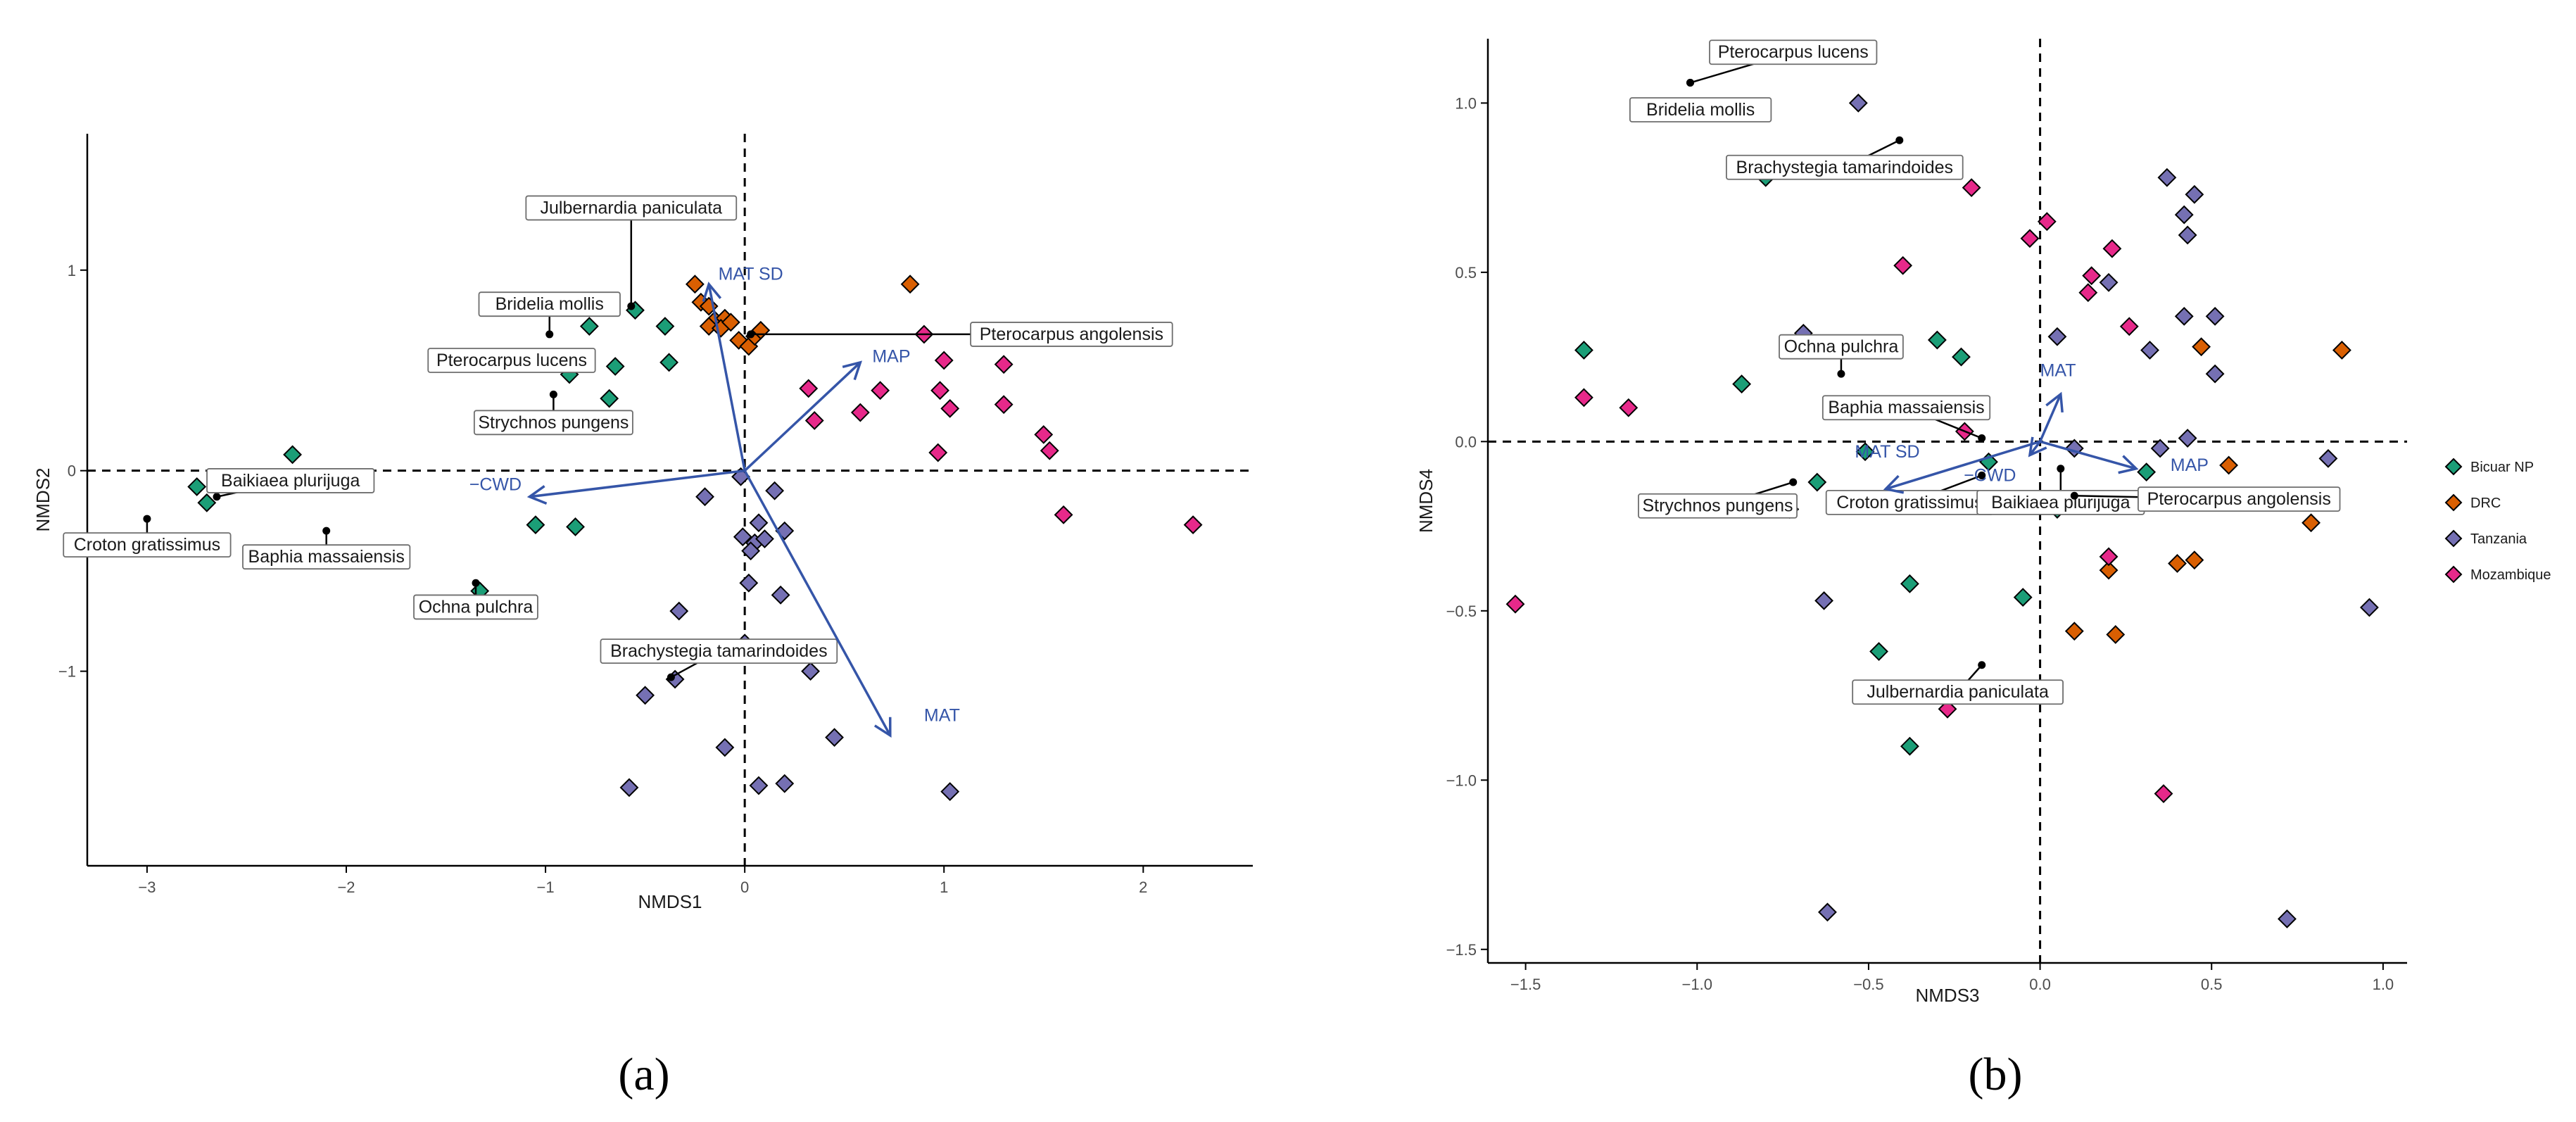 The height and width of the screenshot is (1122, 2576). Describe the element at coordinates (1461, 611) in the screenshot. I see `y-tick-label: −0.5` at that location.